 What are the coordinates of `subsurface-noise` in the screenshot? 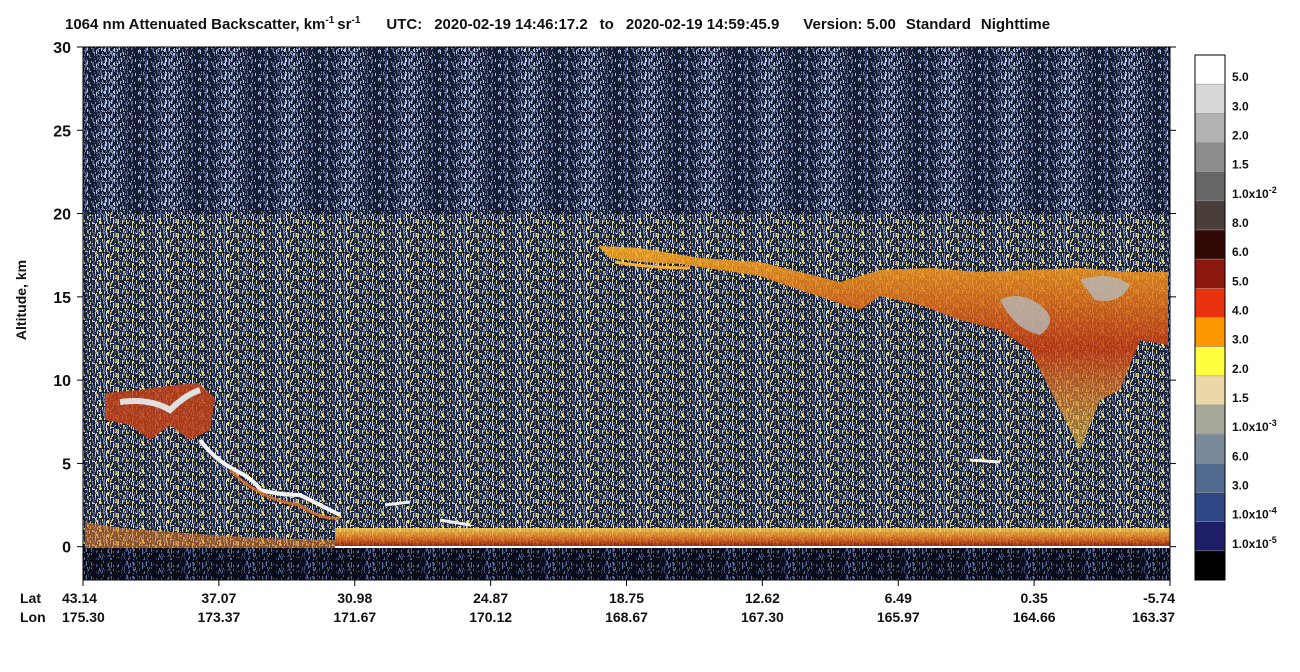 It's located at (626, 564).